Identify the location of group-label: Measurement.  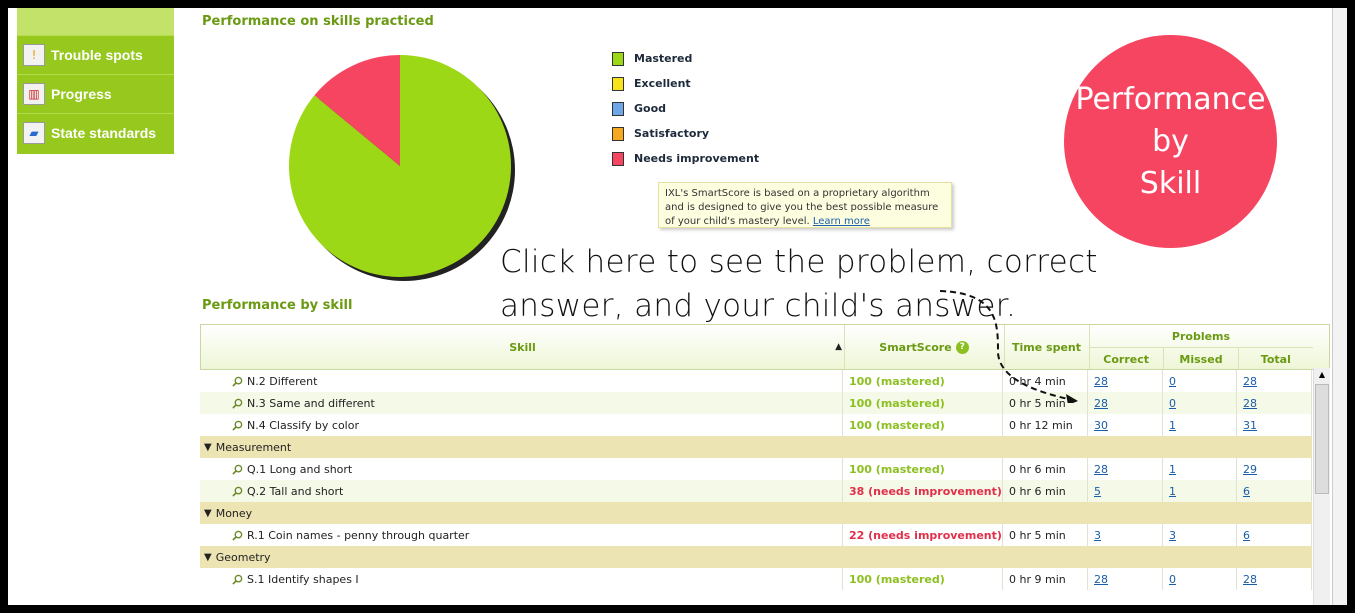
(253, 447).